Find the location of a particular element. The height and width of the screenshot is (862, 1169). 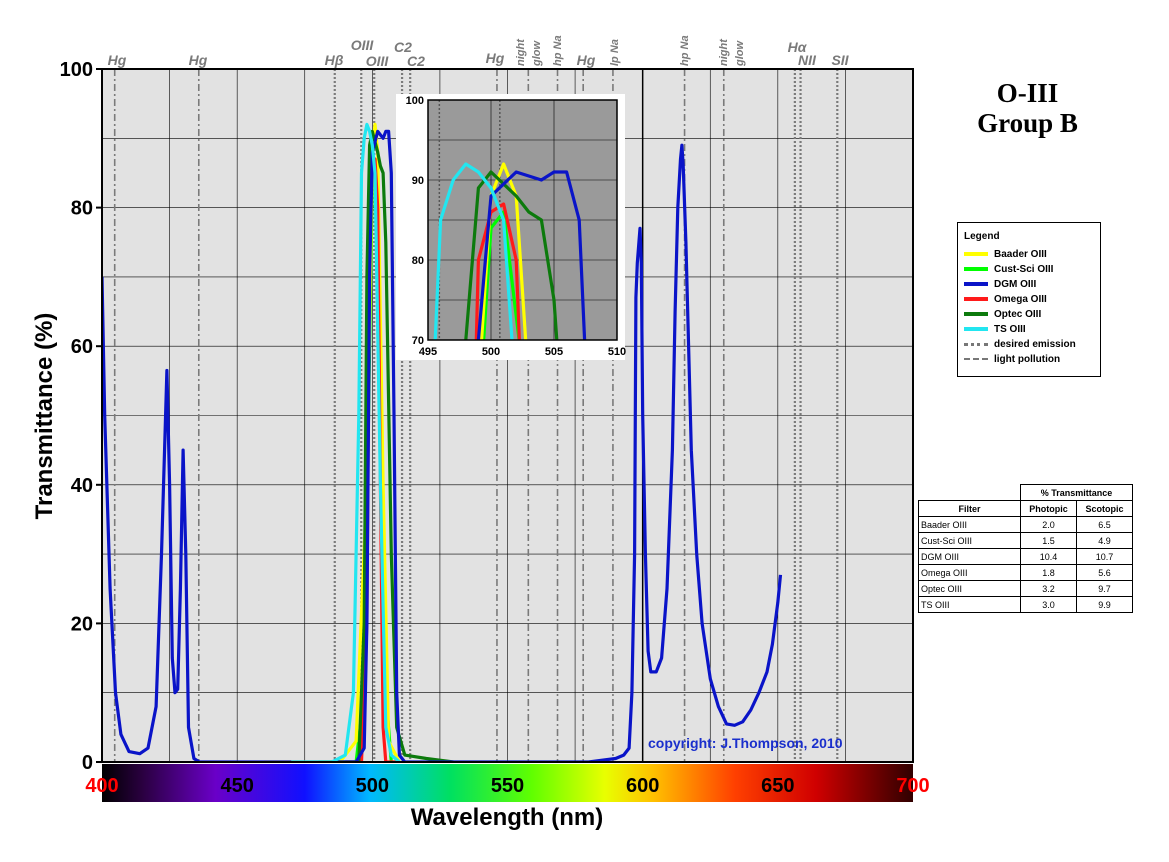

legend-item: DGM OIII is located at coordinates (1000, 284).